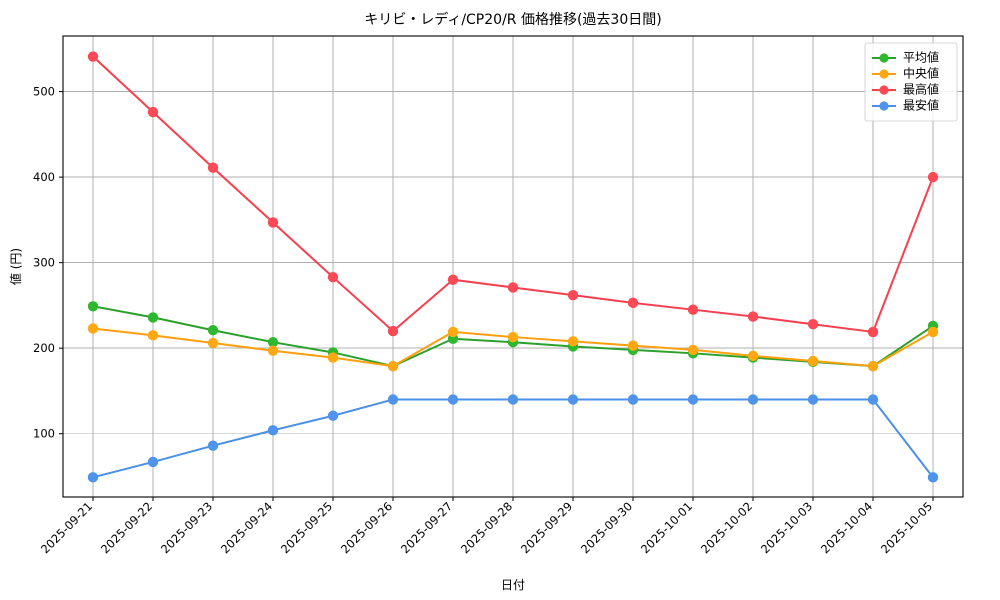 This screenshot has height=600, width=1000. I want to click on legend-label: 中央値, so click(921, 73).